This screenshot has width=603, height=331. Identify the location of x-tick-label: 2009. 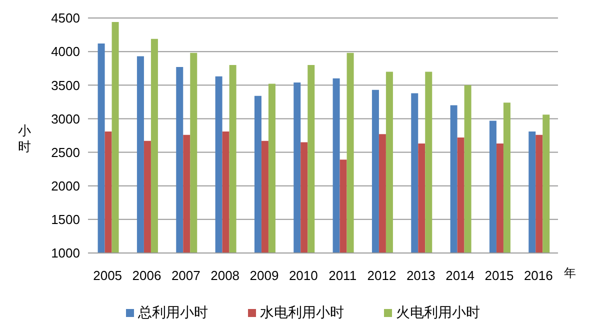
(264, 276).